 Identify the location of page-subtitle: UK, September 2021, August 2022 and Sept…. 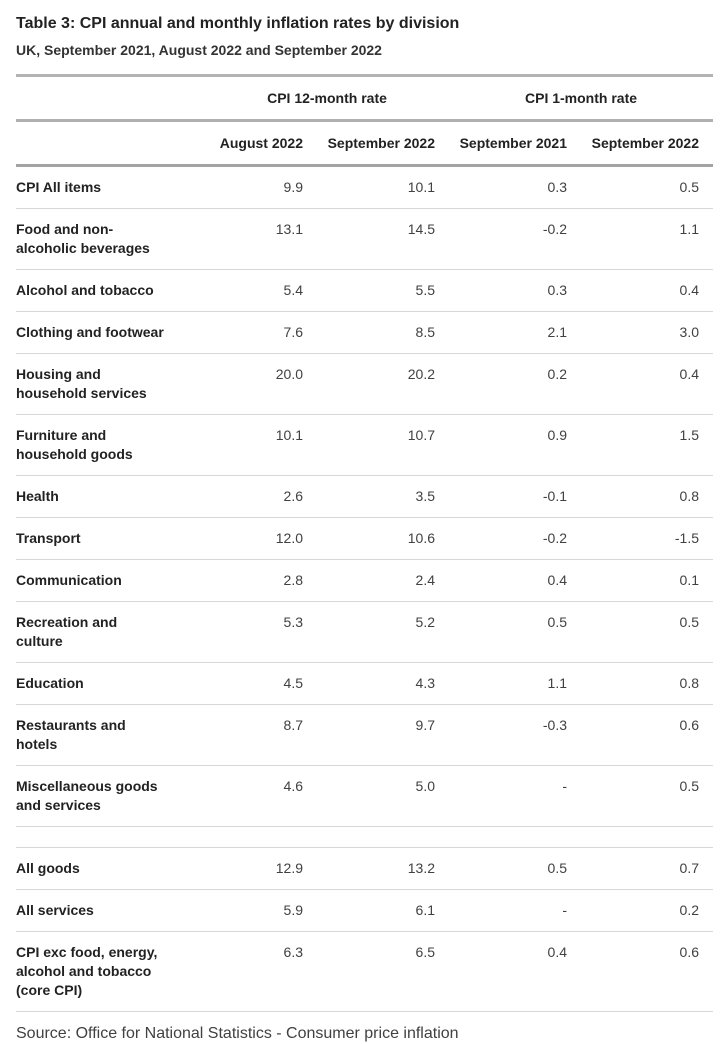
(199, 50).